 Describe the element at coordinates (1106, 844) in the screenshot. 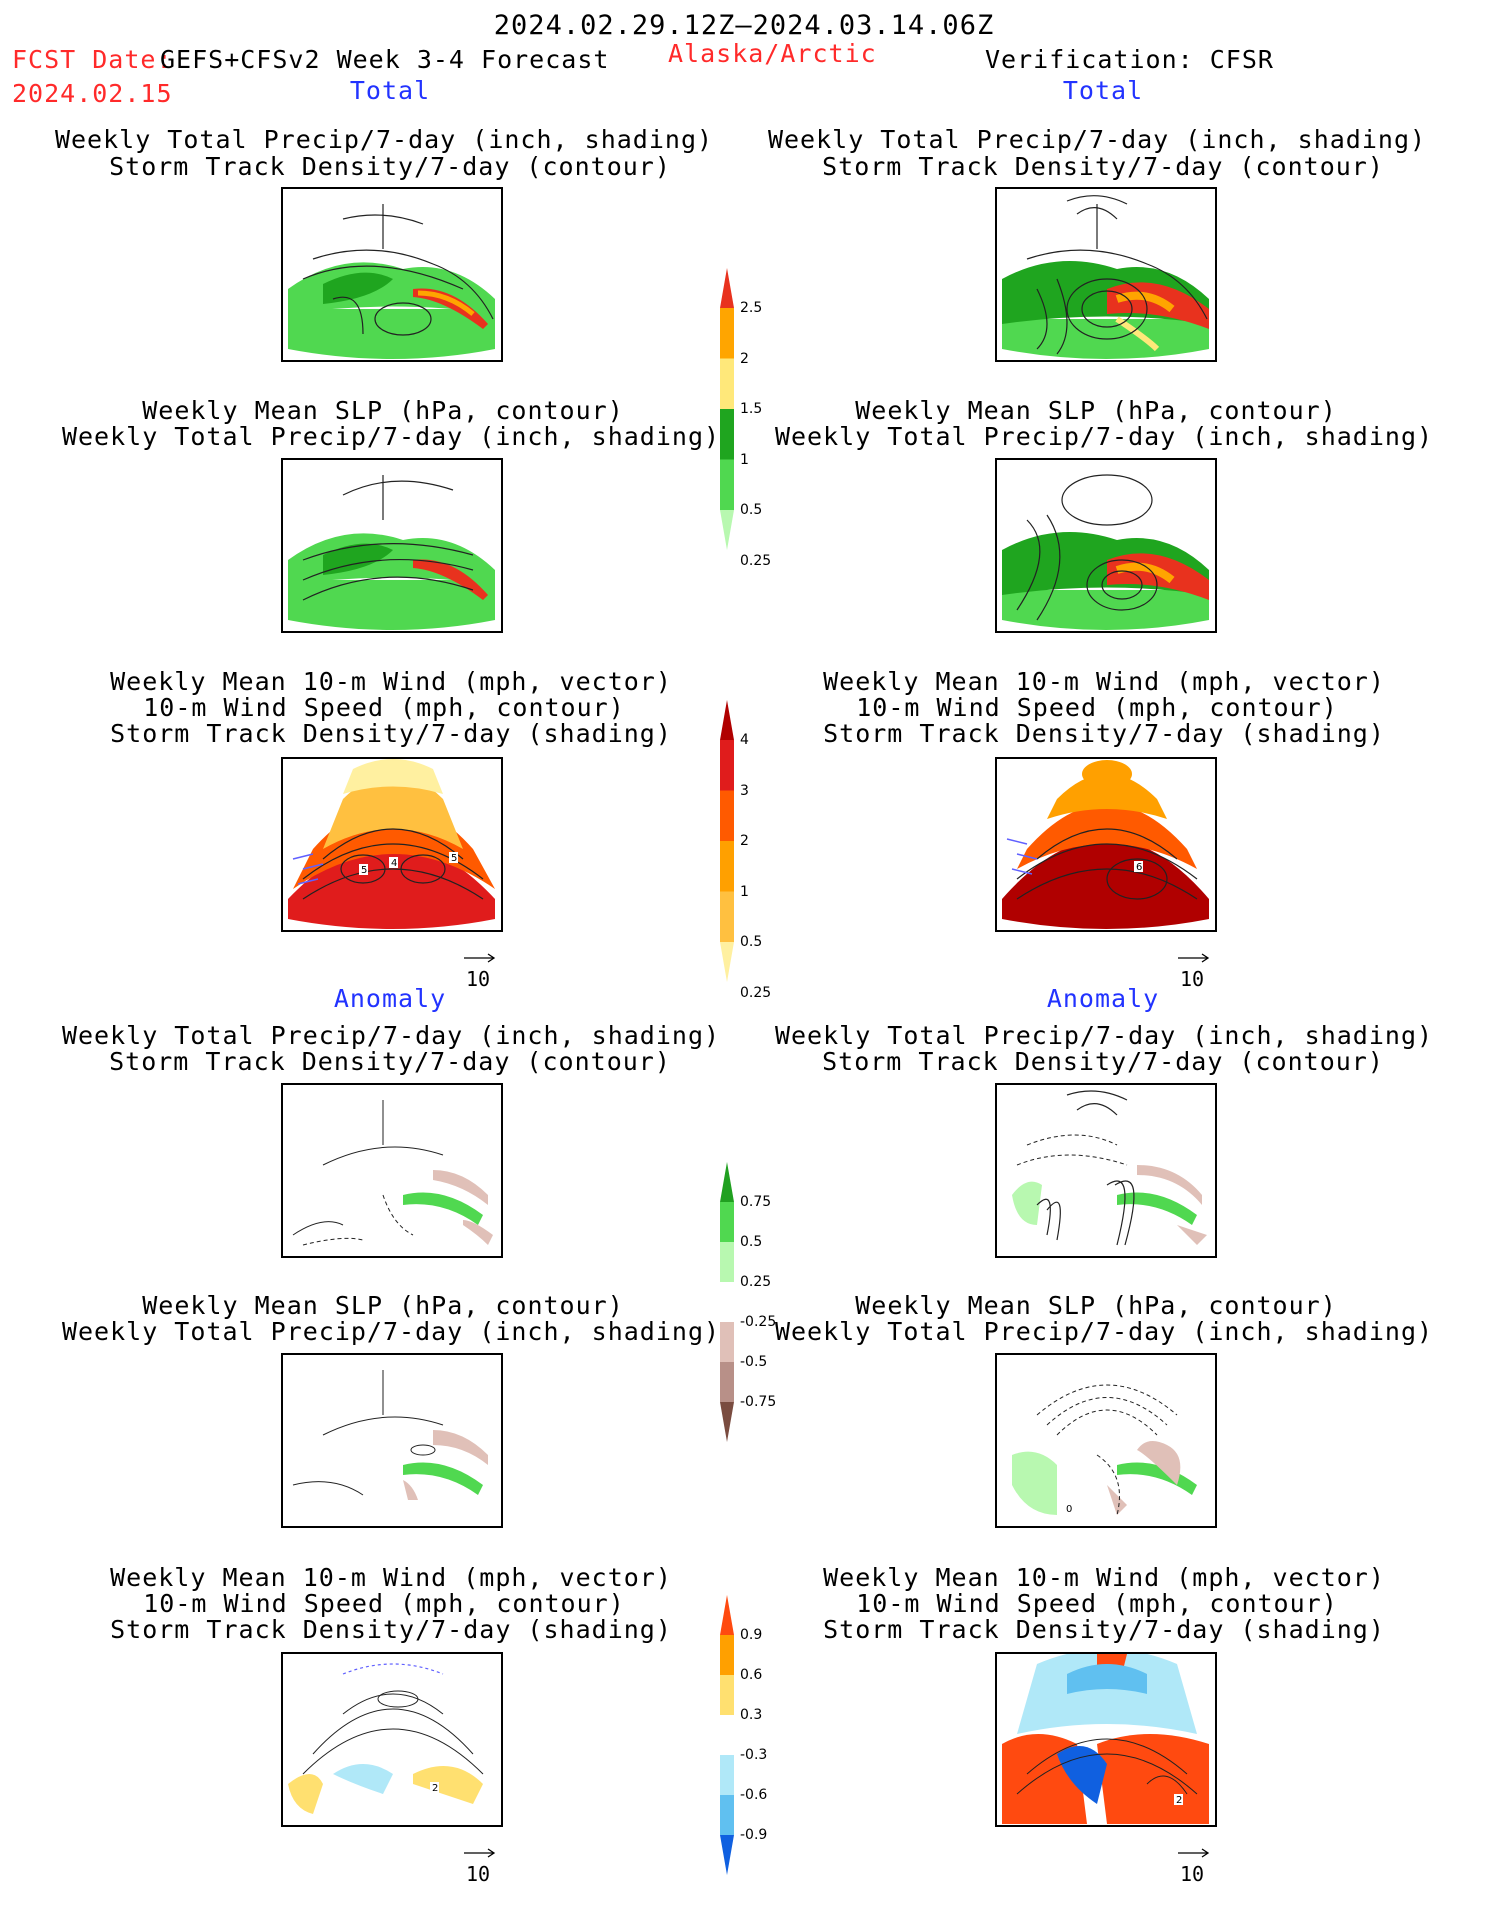

I see `map-total-wind-verif: 6` at that location.